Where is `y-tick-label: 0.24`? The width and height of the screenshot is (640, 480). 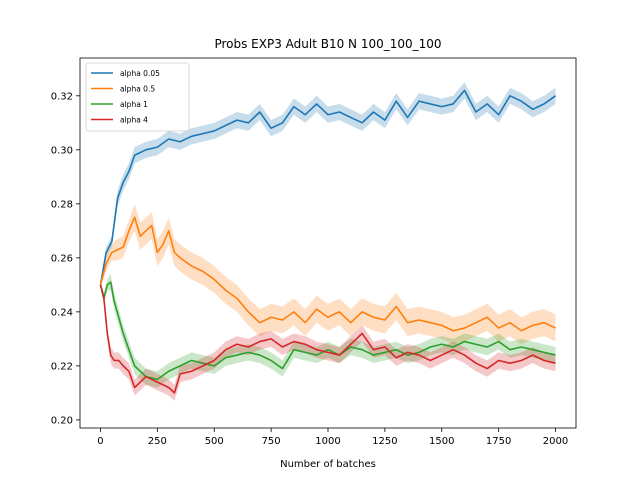 y-tick-label: 0.24 is located at coordinates (62, 312).